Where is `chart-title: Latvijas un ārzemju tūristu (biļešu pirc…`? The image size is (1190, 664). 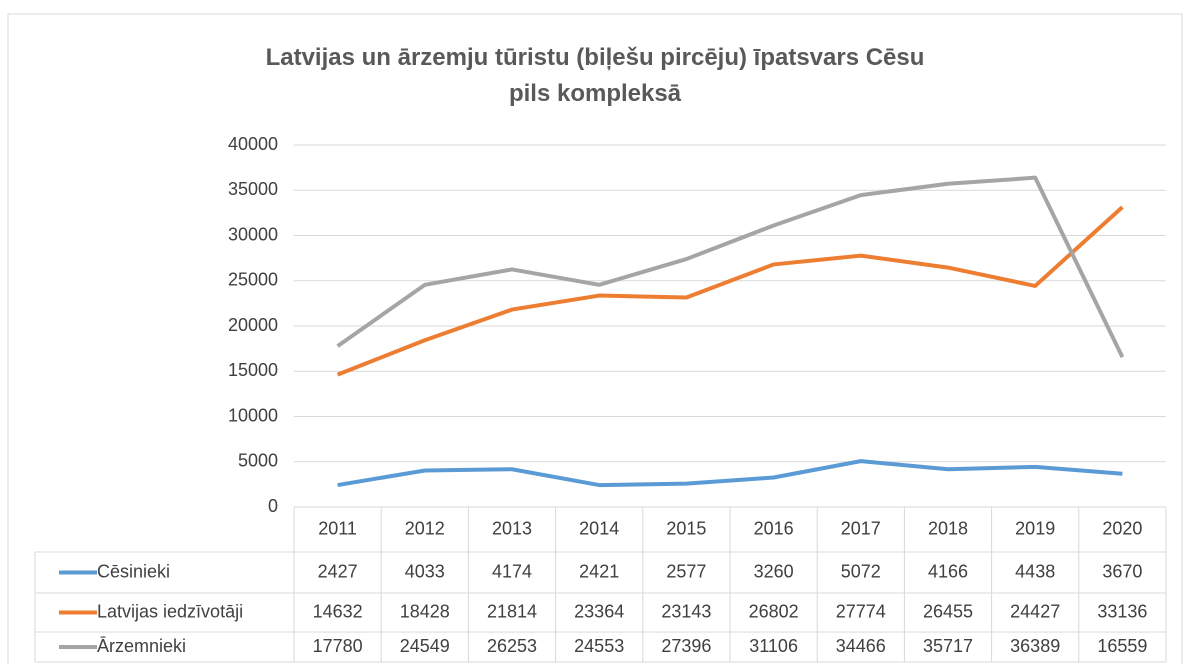 chart-title: Latvijas un ārzemju tūristu (biļešu pirc… is located at coordinates (595, 75).